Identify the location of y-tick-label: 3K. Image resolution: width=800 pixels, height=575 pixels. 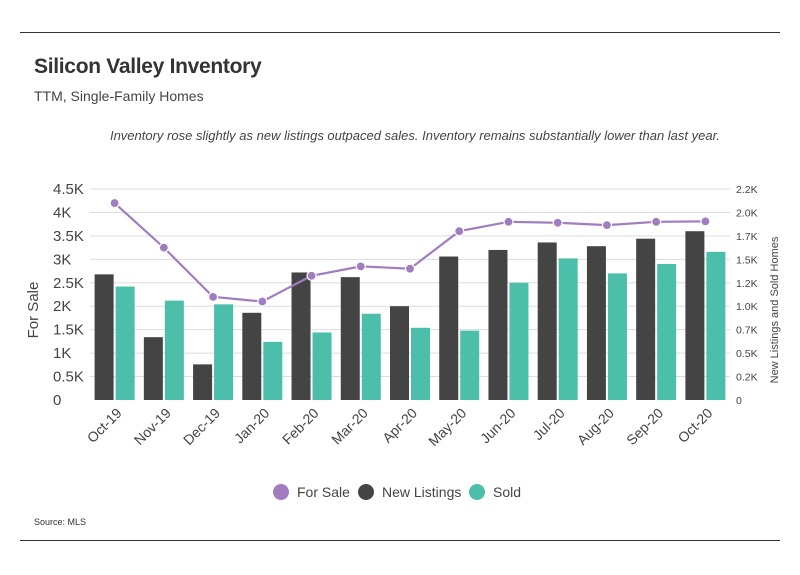
(62, 259).